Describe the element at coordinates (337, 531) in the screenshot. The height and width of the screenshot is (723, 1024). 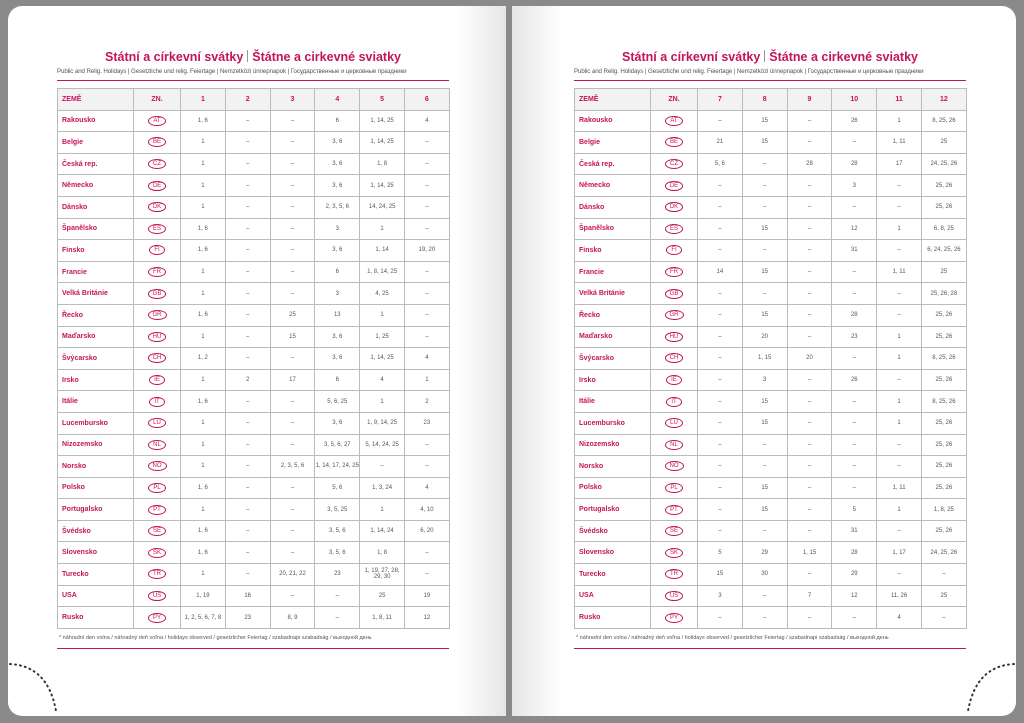
I see `holiday-dates: 3, 5, 6` at that location.